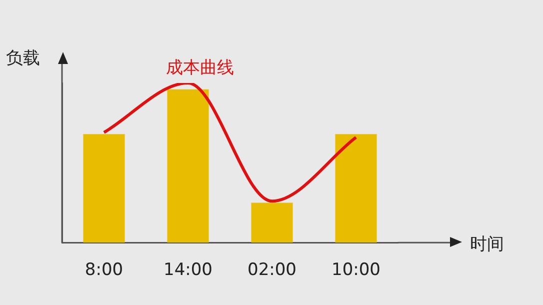  I want to click on y-axis-title: 负载, so click(23, 58).